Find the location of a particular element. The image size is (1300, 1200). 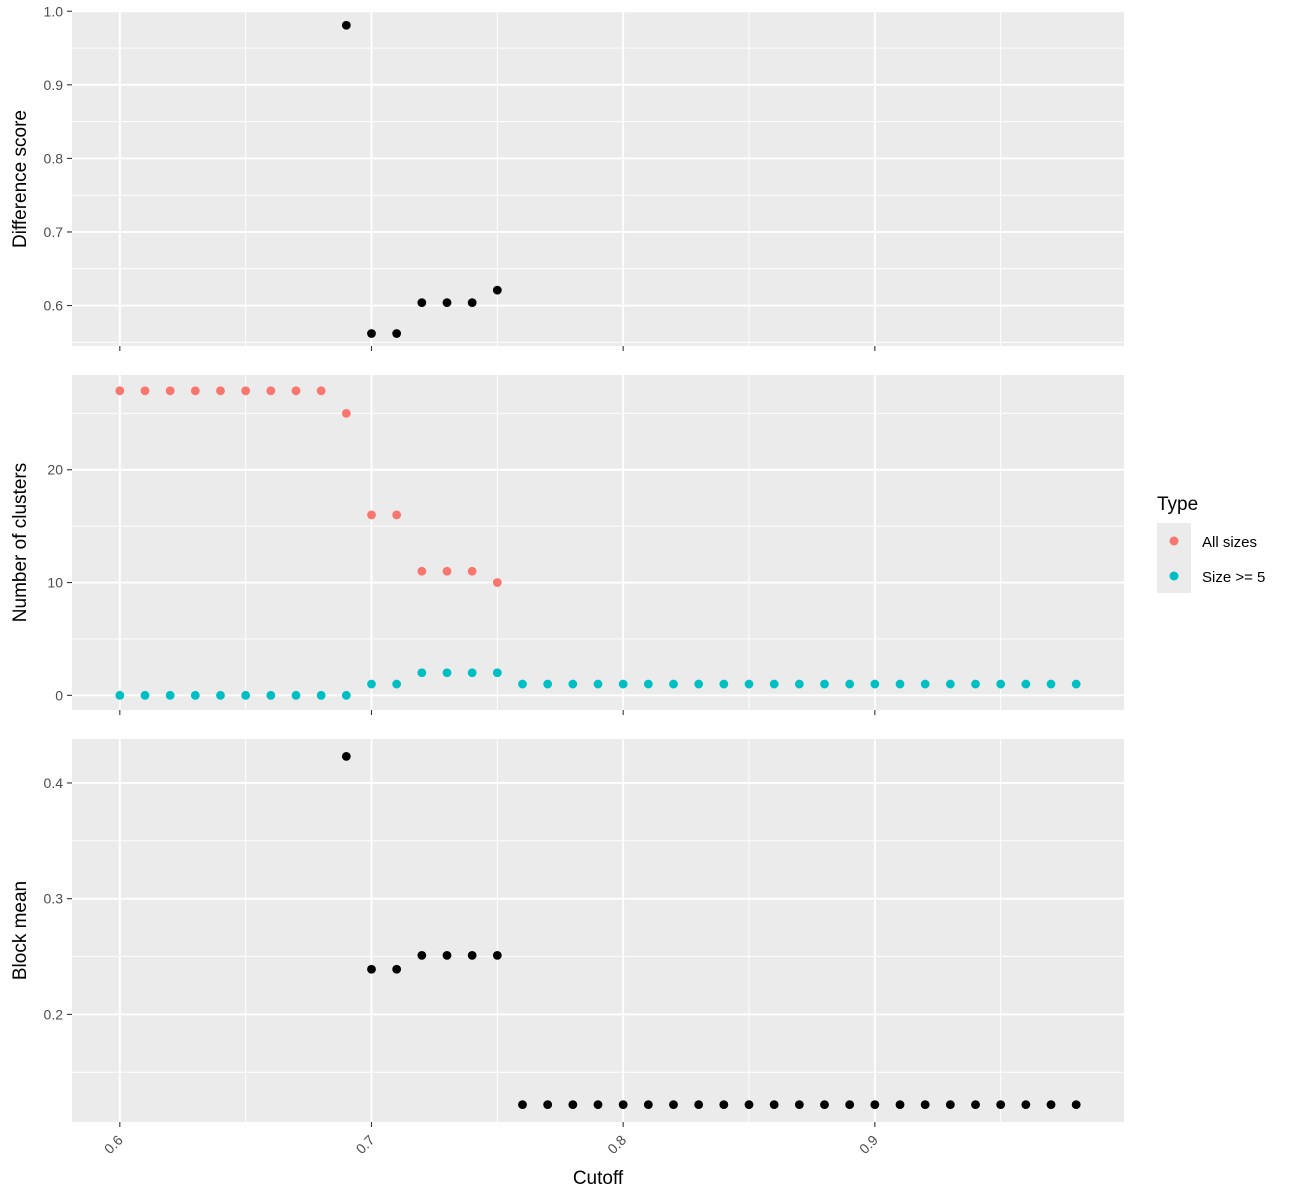

legend-title: Type is located at coordinates (1177, 504).